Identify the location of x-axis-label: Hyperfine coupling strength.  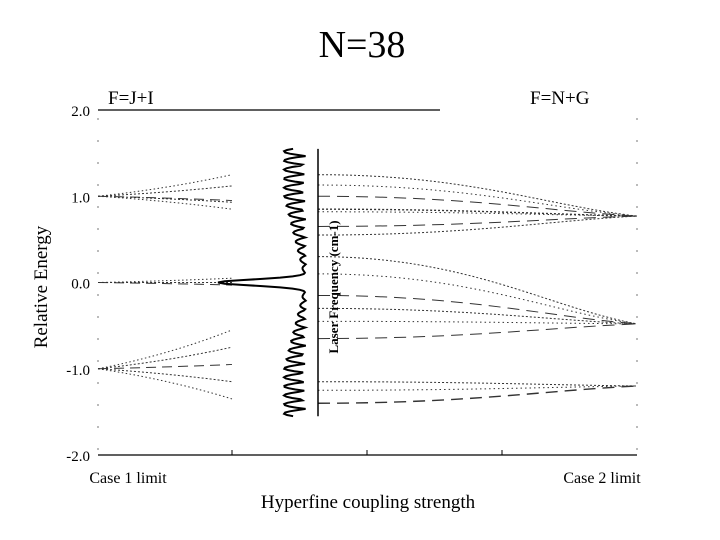
(368, 502).